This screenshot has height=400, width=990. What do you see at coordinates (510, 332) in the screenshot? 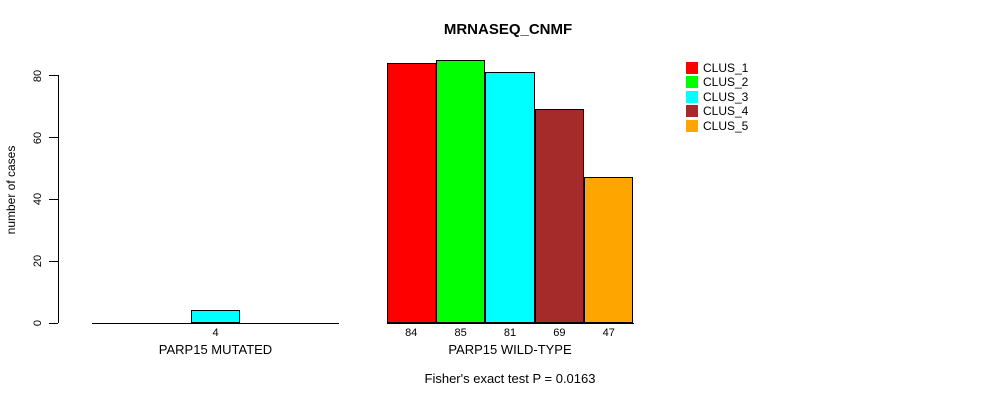
I see `bar-value-label: 81` at bounding box center [510, 332].